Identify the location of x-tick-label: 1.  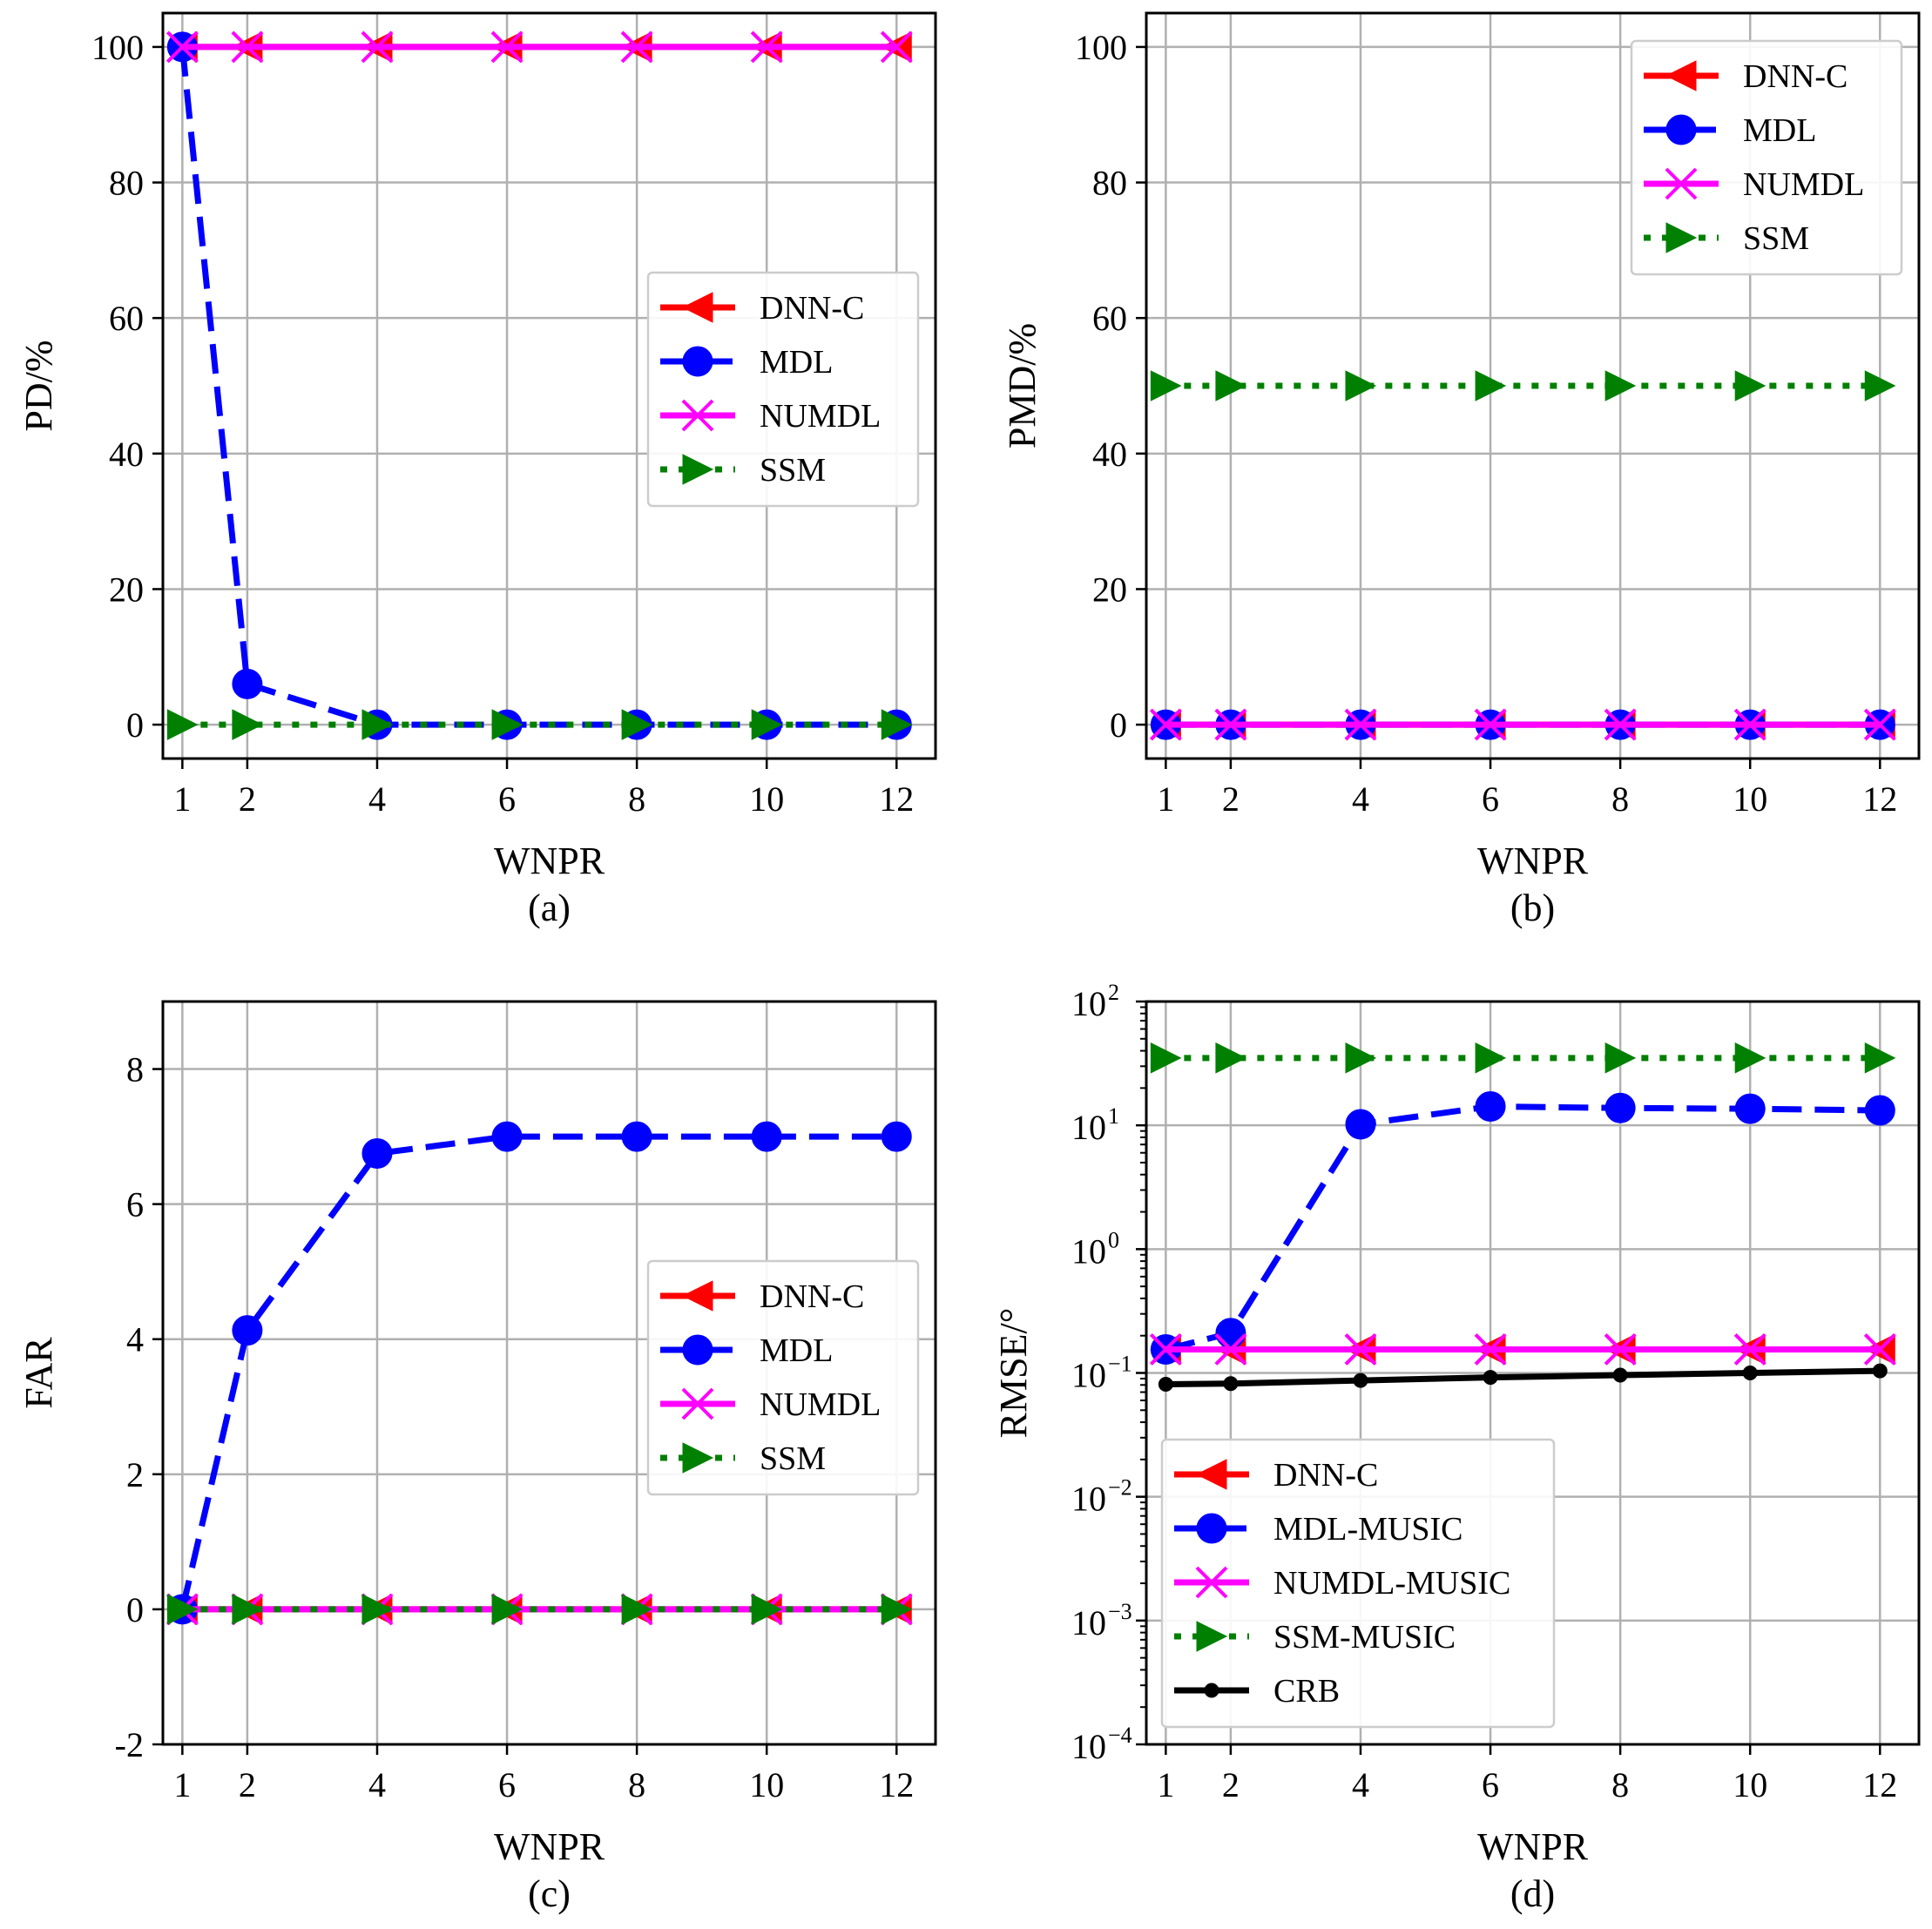
(1165, 1784).